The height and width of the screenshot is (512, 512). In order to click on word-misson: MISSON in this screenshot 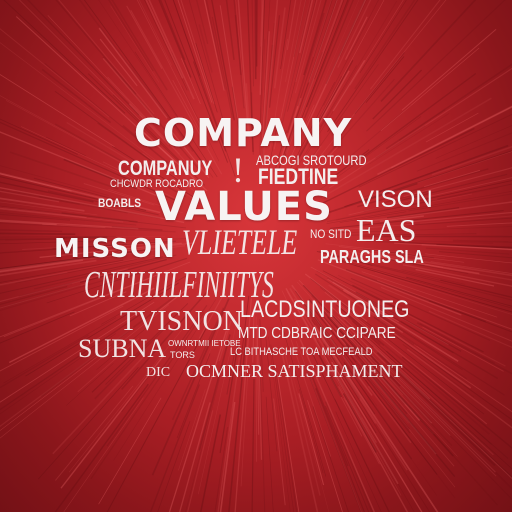, I will do `click(115, 249)`.